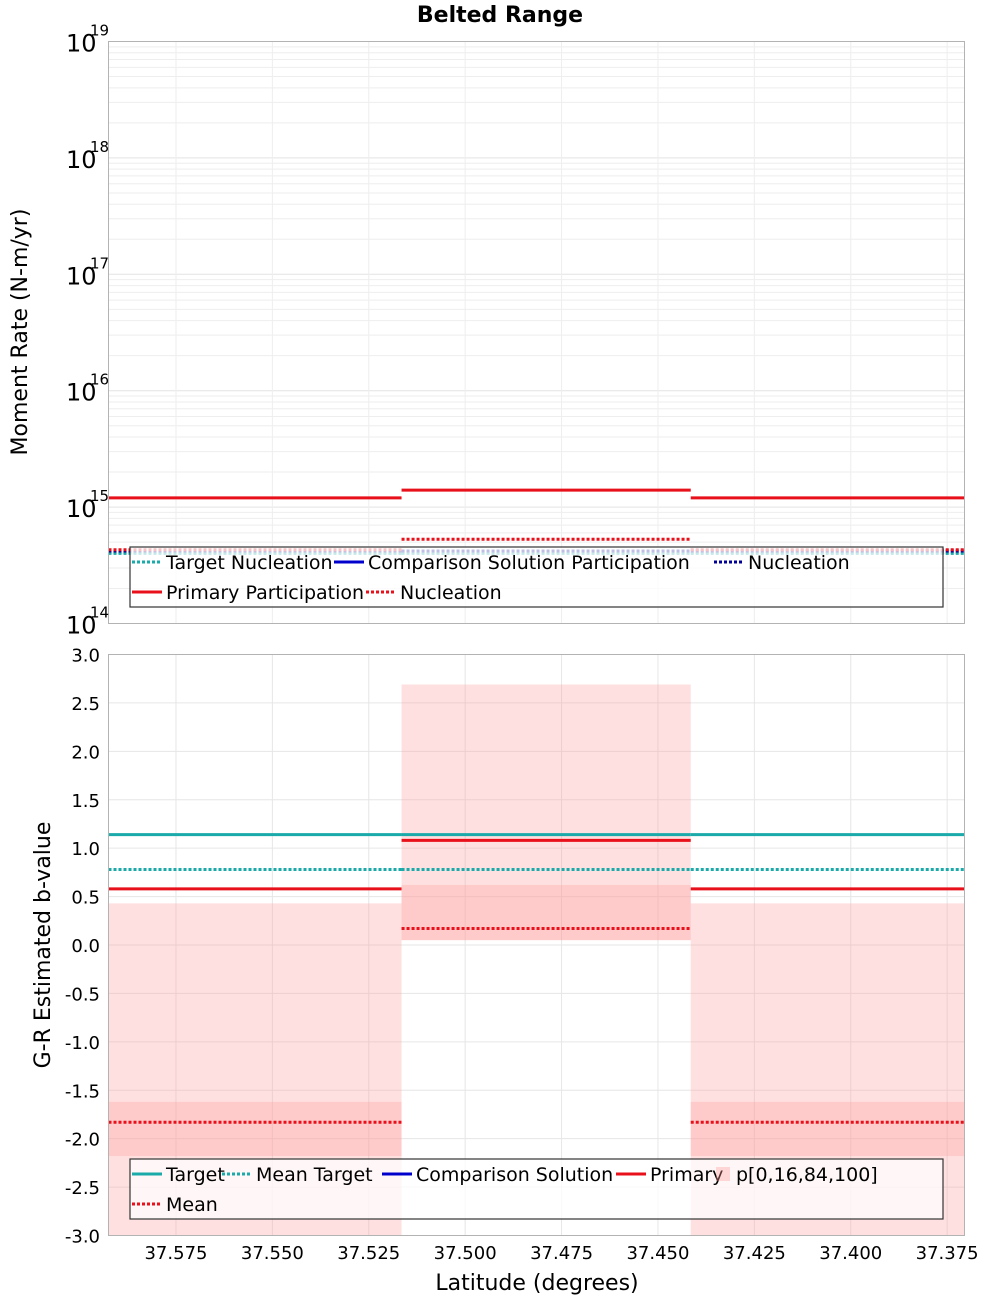 The height and width of the screenshot is (1300, 1000). Describe the element at coordinates (82, 1091) in the screenshot. I see `y-tick-label: -1.5` at that location.